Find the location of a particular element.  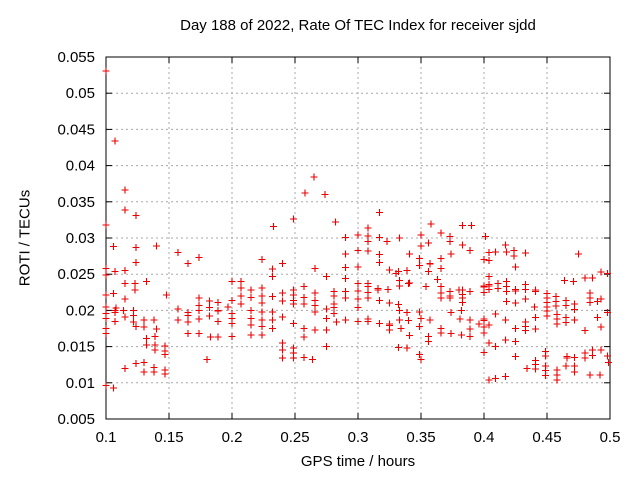

x-tick-label: 0.3 is located at coordinates (358, 437).